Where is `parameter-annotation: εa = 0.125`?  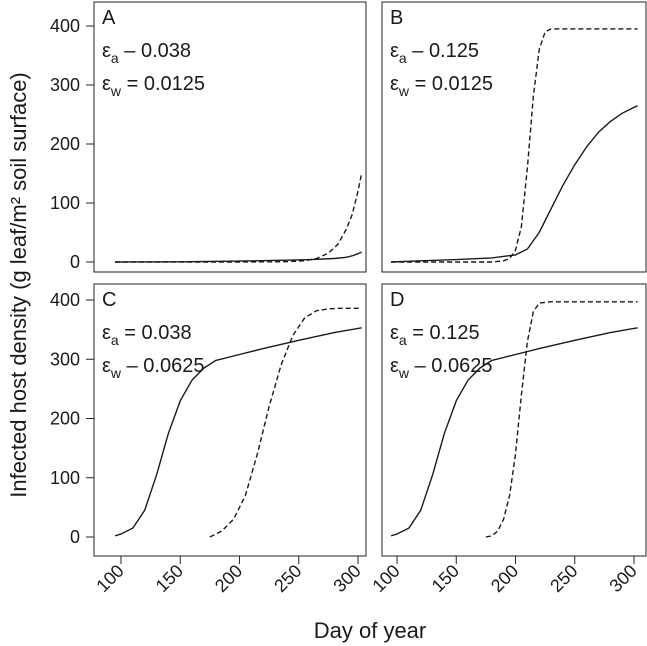 parameter-annotation: εa = 0.125 is located at coordinates (435, 335).